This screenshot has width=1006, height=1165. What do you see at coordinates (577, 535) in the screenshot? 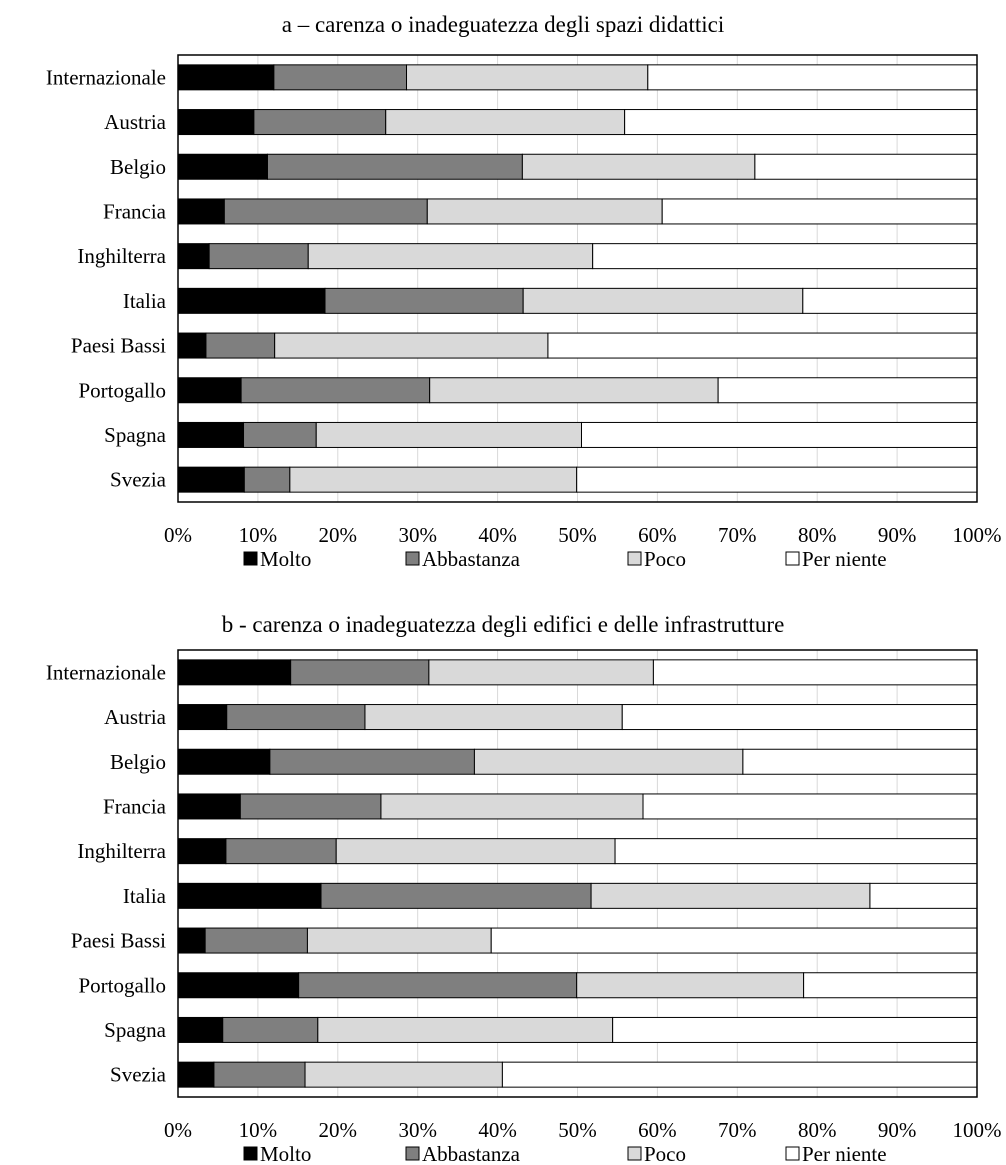
I see `x-tick-label: 50%` at bounding box center [577, 535].